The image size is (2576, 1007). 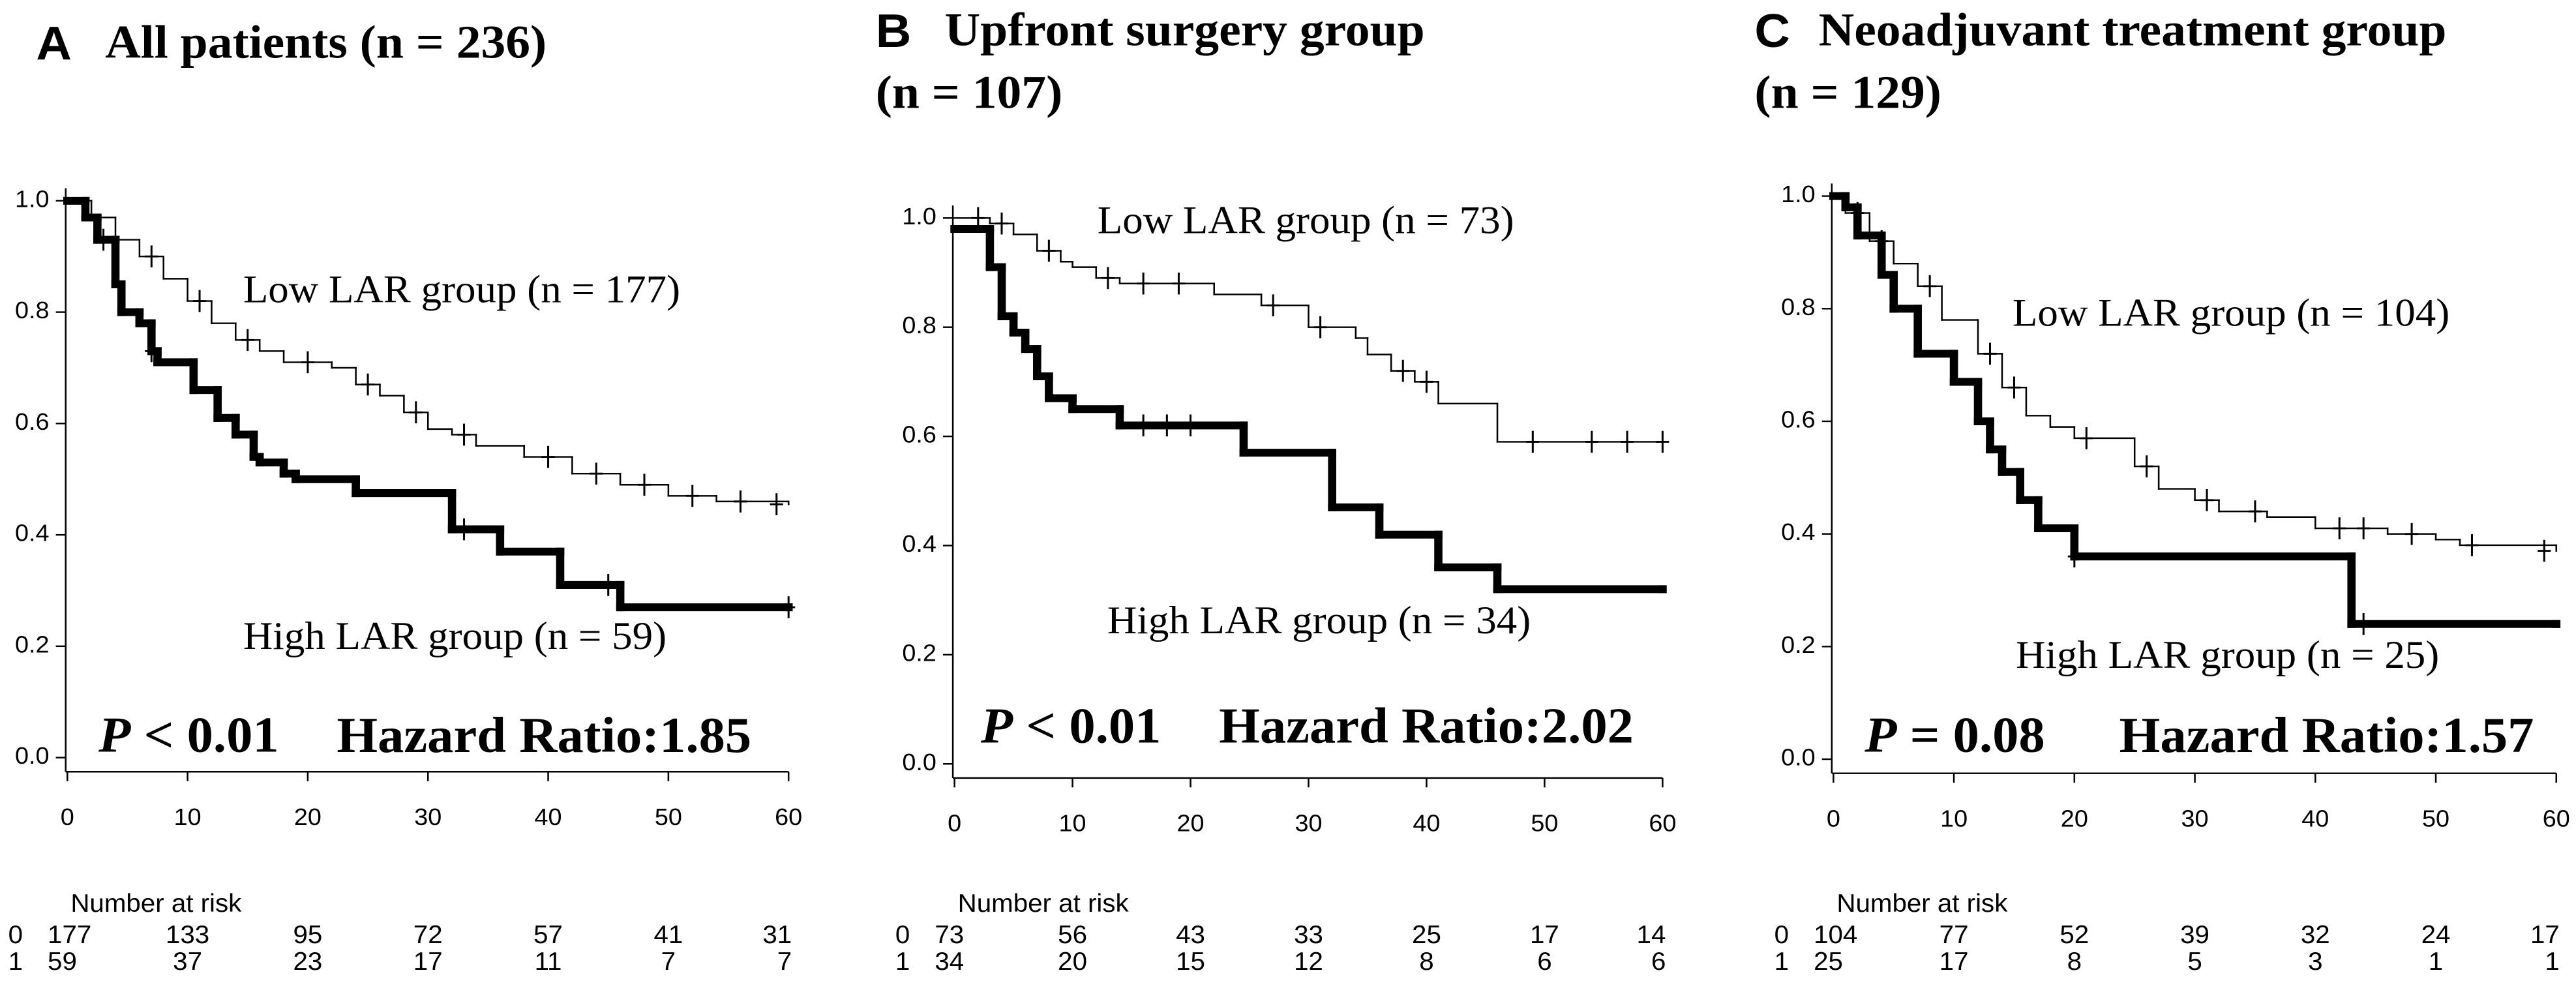 What do you see at coordinates (1070, 726) in the screenshot?
I see `p-value: P < 0.01` at bounding box center [1070, 726].